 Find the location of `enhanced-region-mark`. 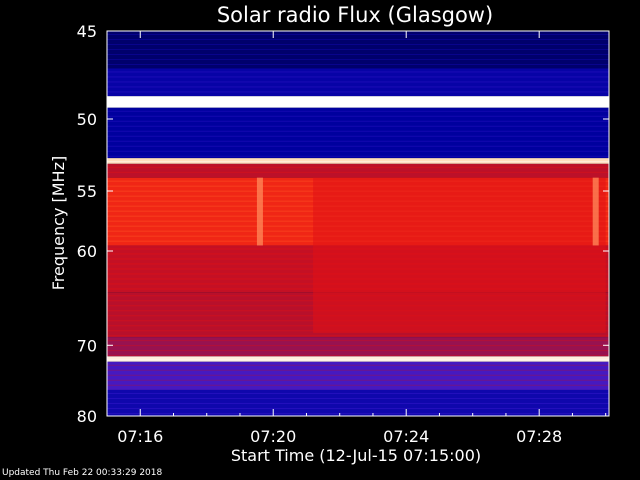

enhanced-region-mark is located at coordinates (459, 255).